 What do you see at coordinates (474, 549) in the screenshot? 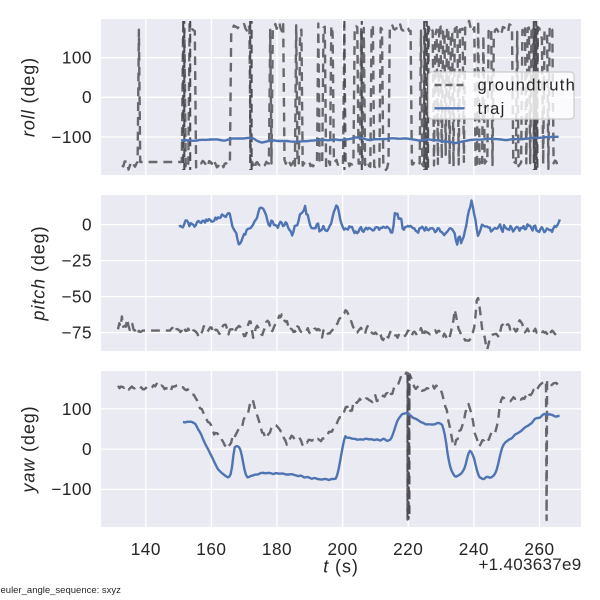
I see `svg-text: 240` at bounding box center [474, 549].